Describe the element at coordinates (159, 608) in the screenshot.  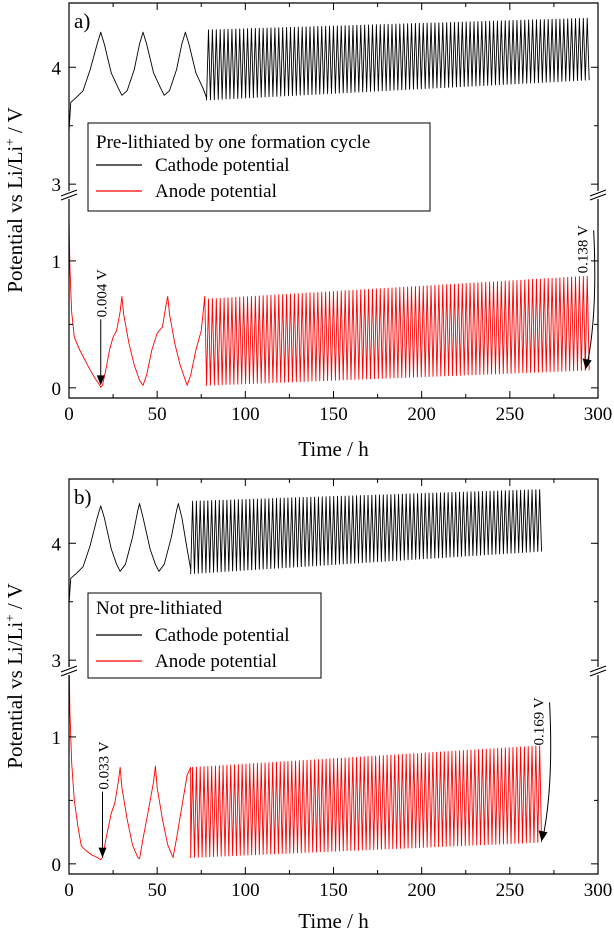
I see `legend-title: Not pre-lithiated` at that location.